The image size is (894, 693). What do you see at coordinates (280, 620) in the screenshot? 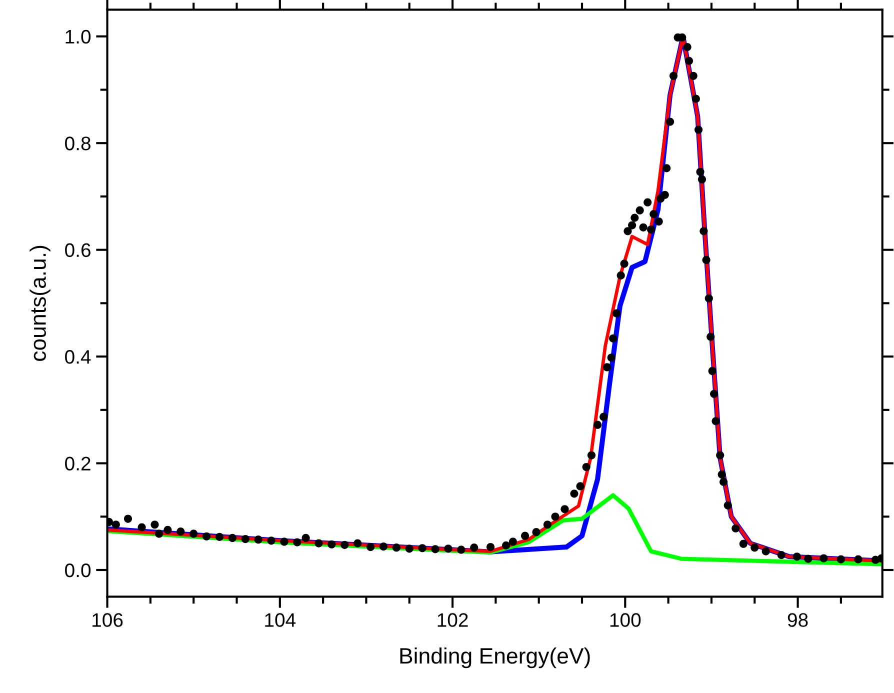
I see `x-tick-label: 104` at bounding box center [280, 620].